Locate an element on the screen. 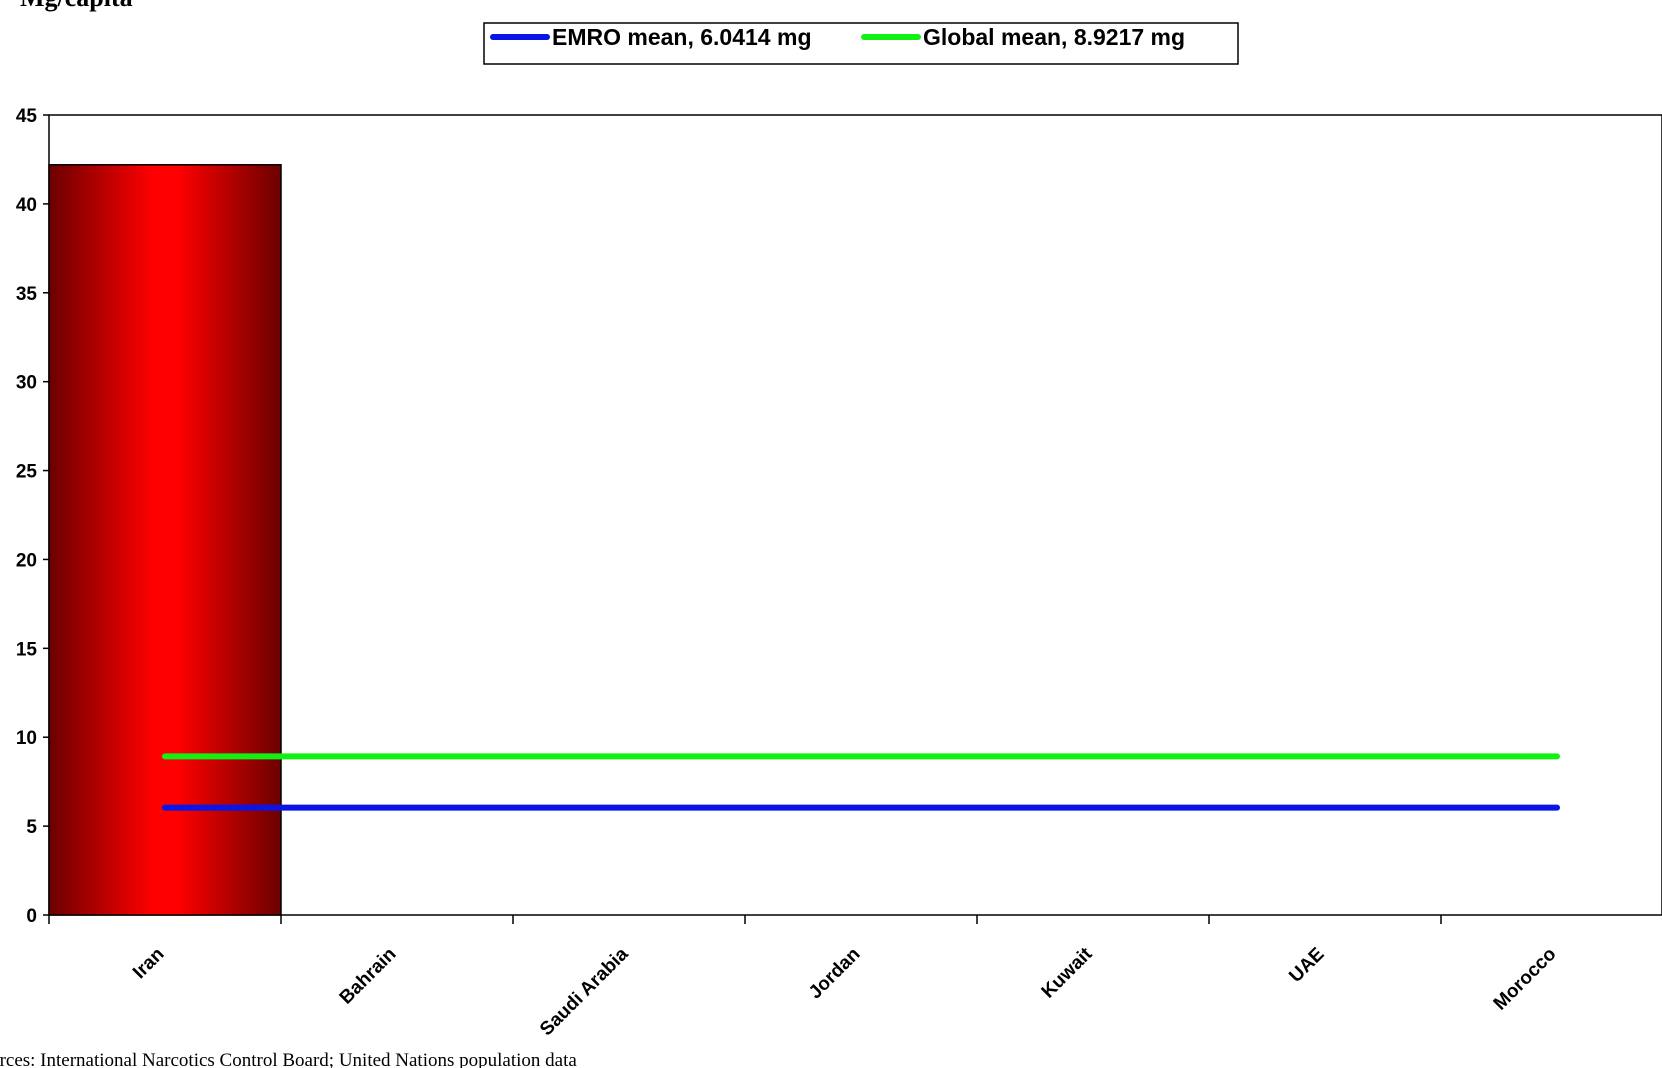  legend-box is located at coordinates (861, 43).